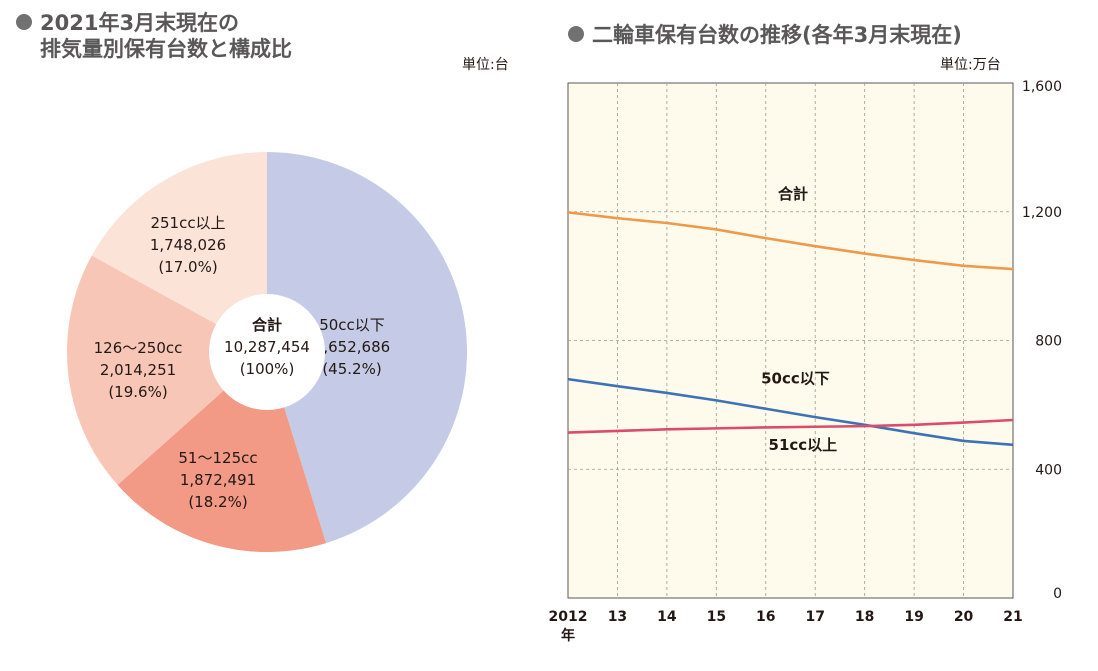 This screenshot has height=671, width=1098. Describe the element at coordinates (187, 223) in the screenshot. I see `pie-slice-label: 251cc以上` at that location.